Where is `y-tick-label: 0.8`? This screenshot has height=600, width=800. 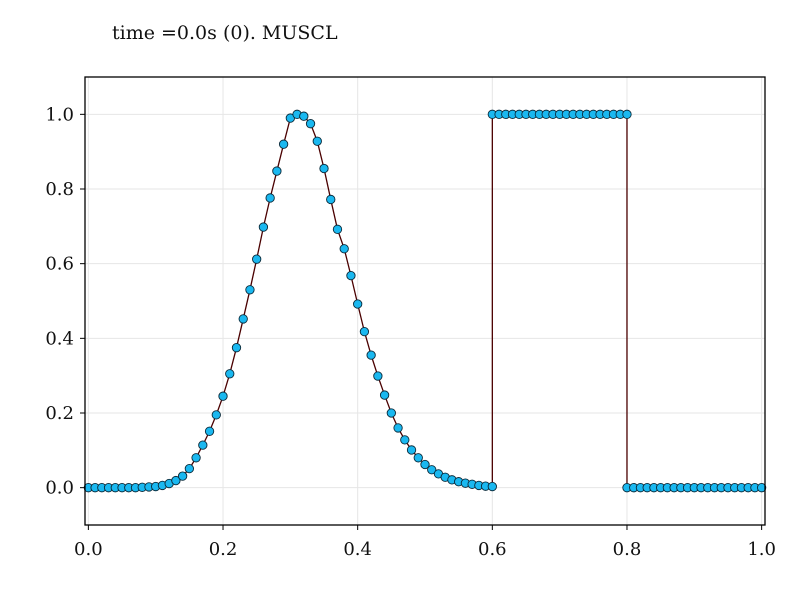
y-tick-label: 0.8 is located at coordinates (59, 189).